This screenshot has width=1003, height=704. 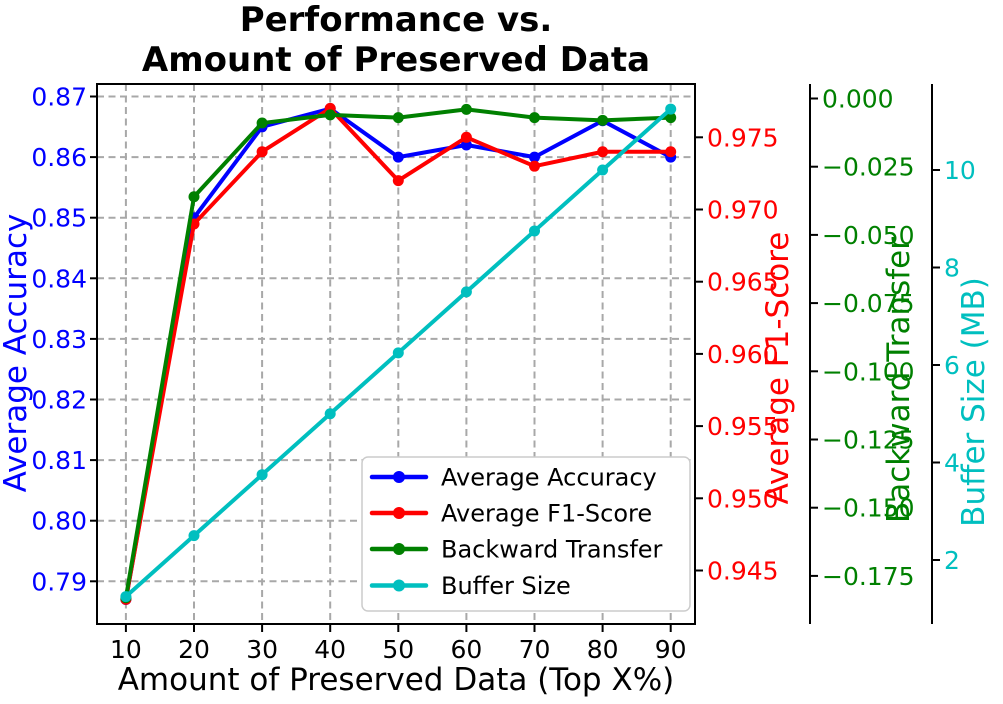 What do you see at coordinates (952, 268) in the screenshot?
I see `buffer-tick-label: 8` at bounding box center [952, 268].